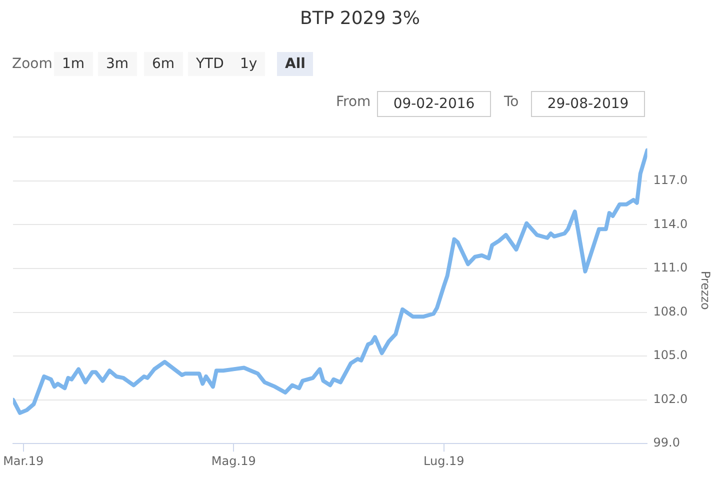  Describe the element at coordinates (295, 64) in the screenshot. I see `zoom-button: All` at that location.